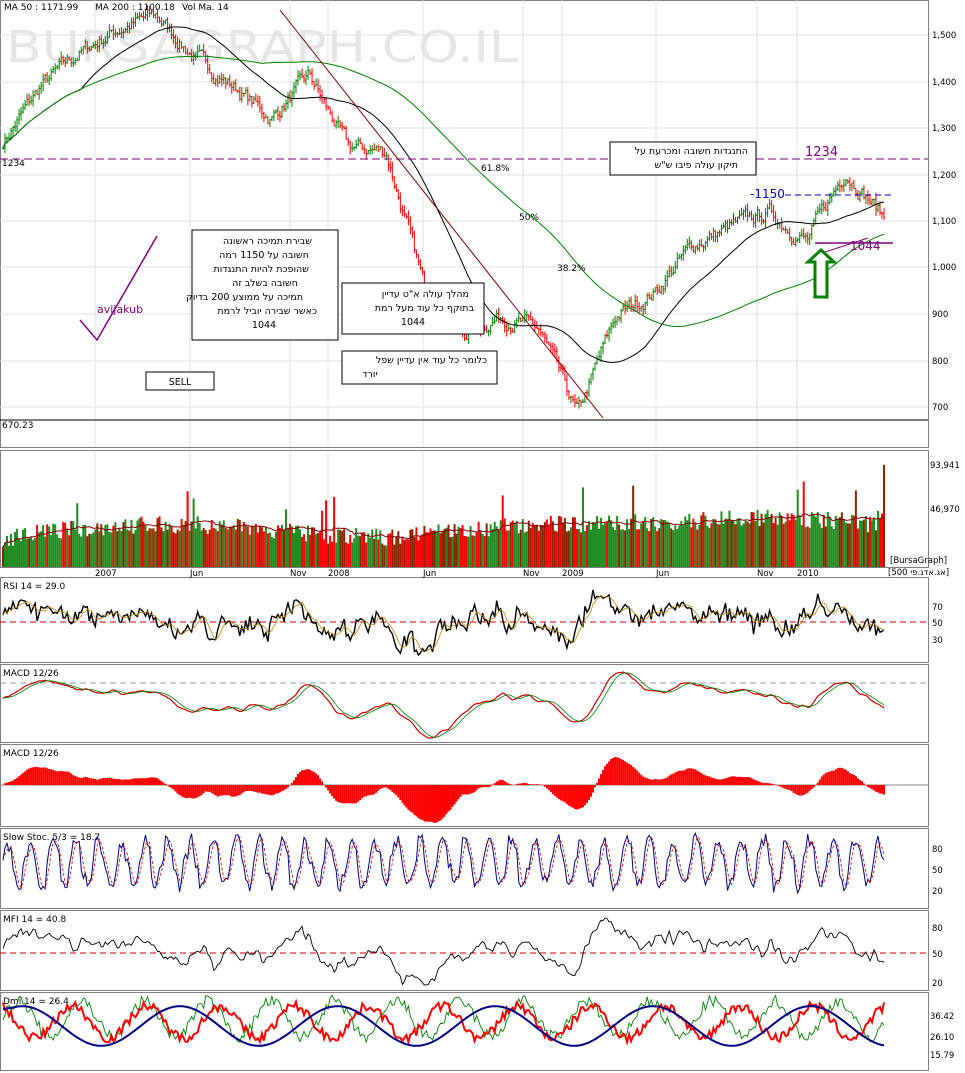 The height and width of the screenshot is (1073, 965). Describe the element at coordinates (443, 705) in the screenshot. I see `macd-line` at that location.